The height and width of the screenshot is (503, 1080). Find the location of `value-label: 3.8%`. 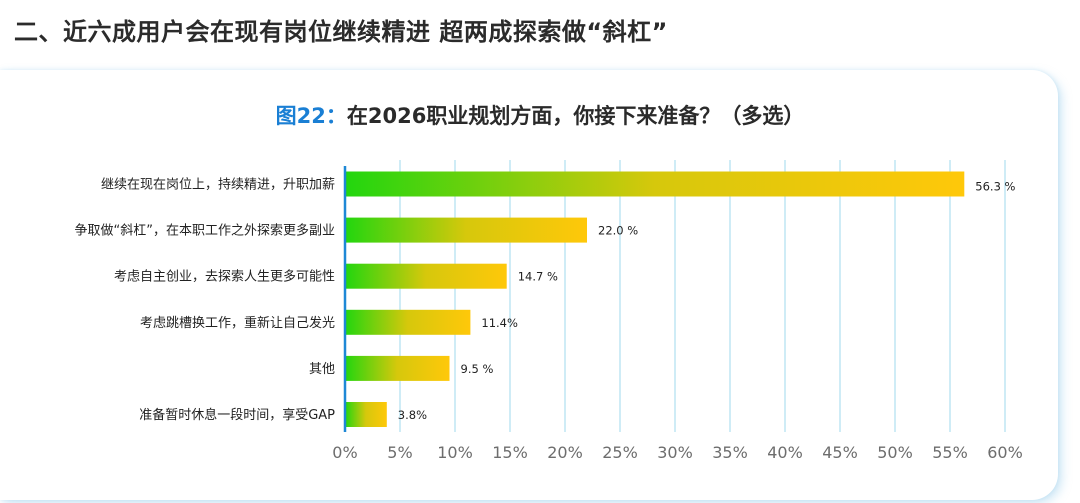

value-label: 3.8% is located at coordinates (412, 415).